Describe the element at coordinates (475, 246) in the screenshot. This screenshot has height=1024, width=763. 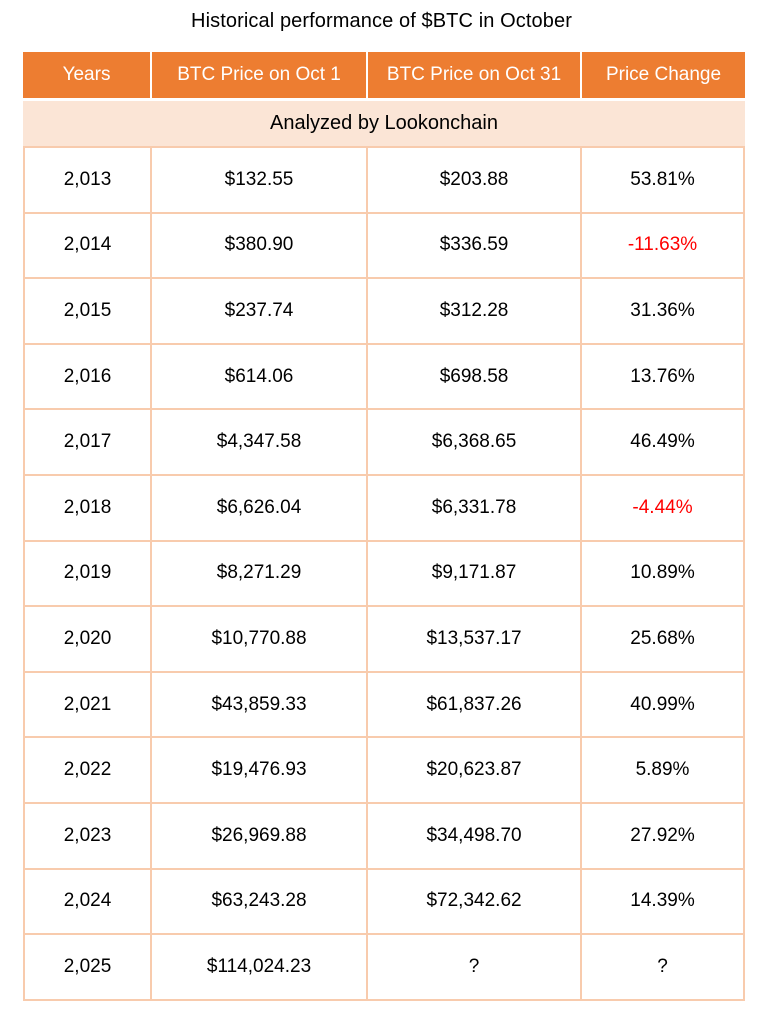
I see `cell-oct31-price: $336.59` at that location.